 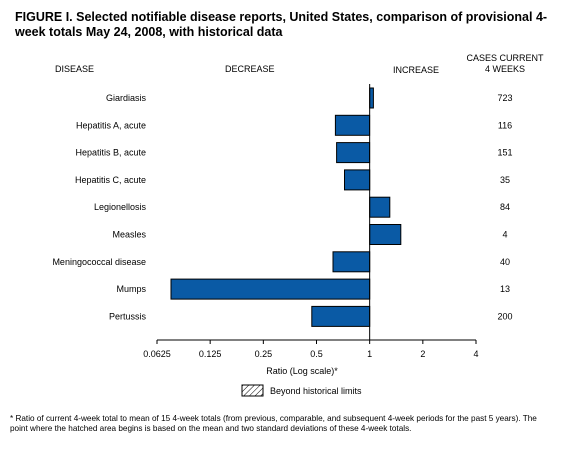 What do you see at coordinates (341, 316) in the screenshot?
I see `bar-pertussis` at bounding box center [341, 316].